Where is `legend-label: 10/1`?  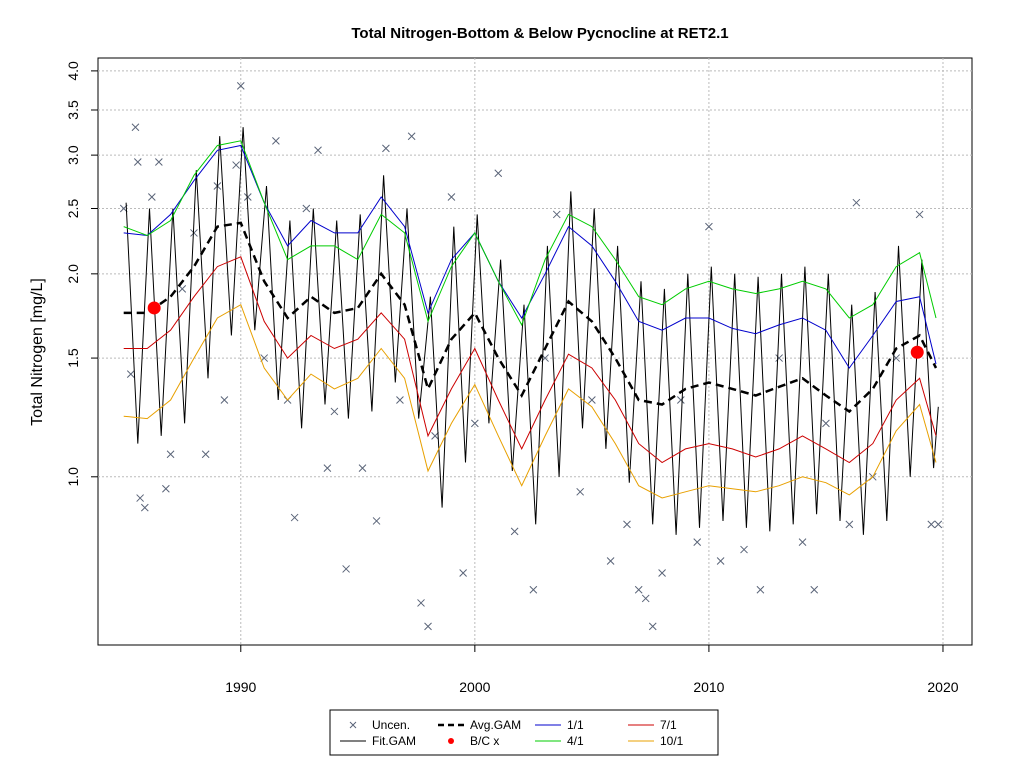
legend-label: 10/1 is located at coordinates (672, 741).